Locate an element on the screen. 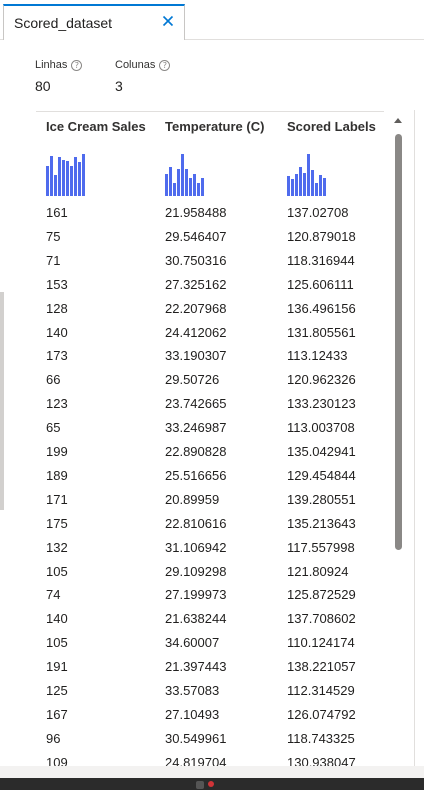 Image resolution: width=424 pixels, height=790 pixels. table-cell: 21.958488 is located at coordinates (196, 212).